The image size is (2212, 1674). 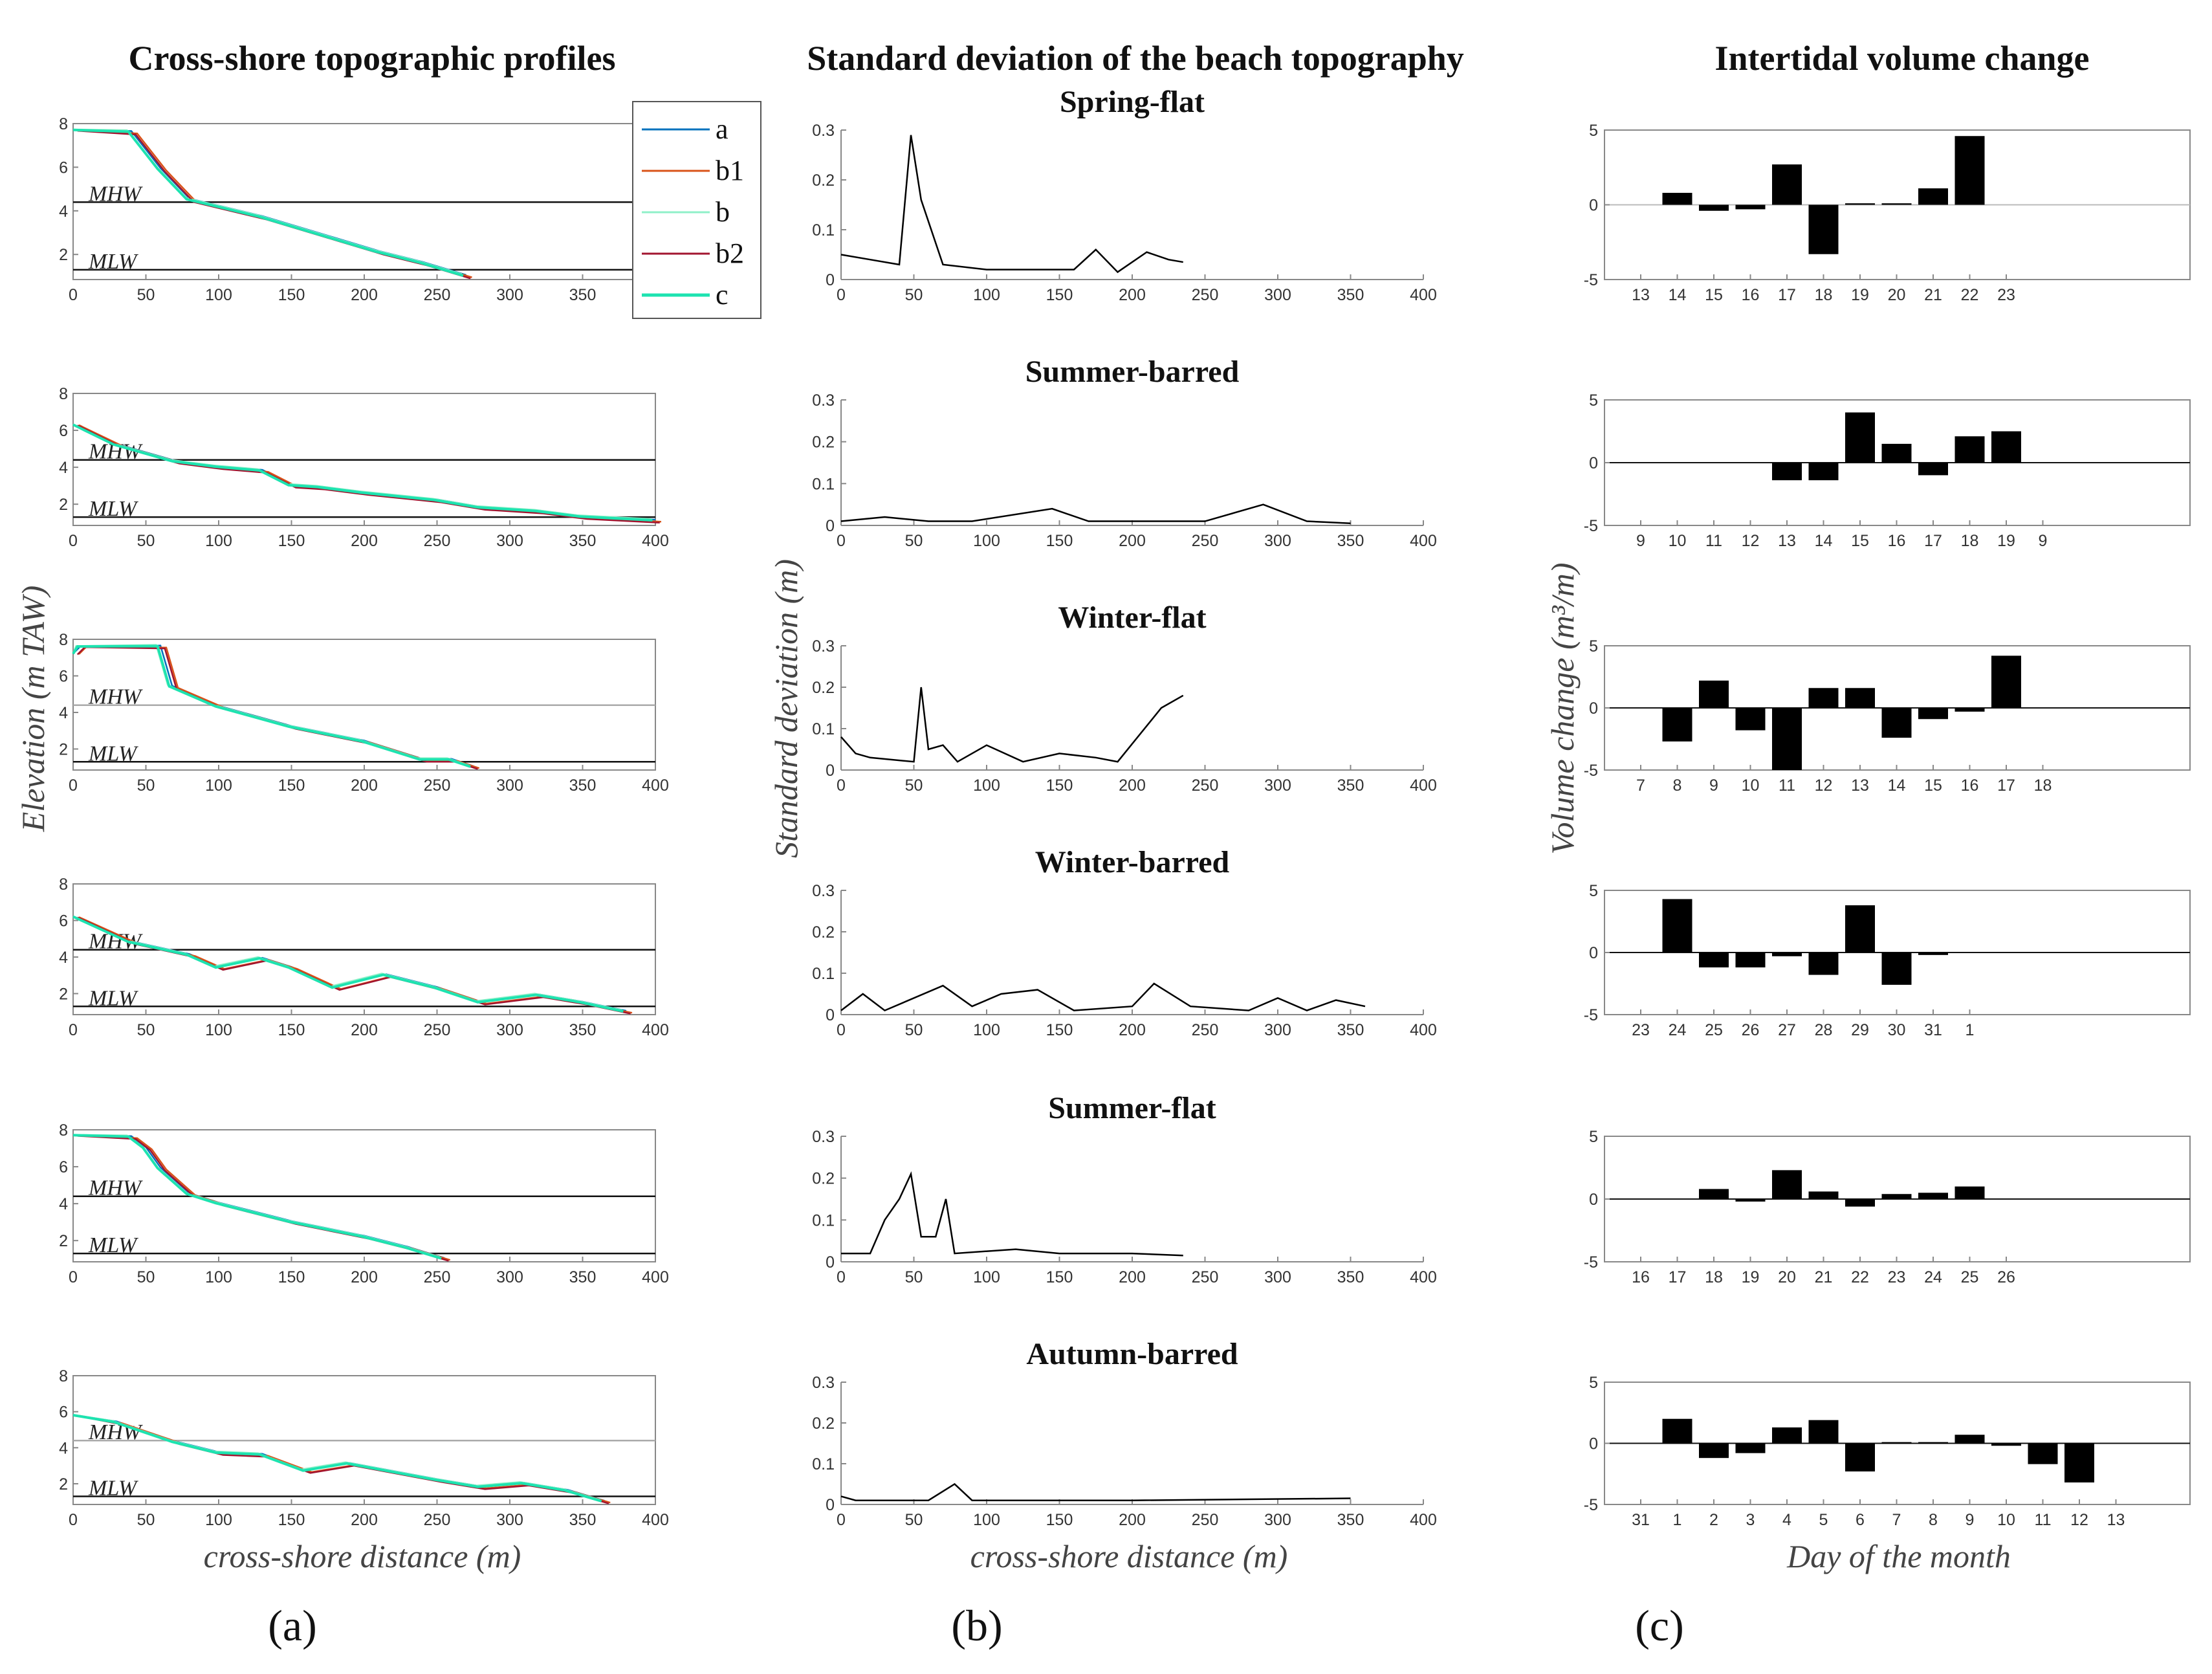 What do you see at coordinates (1824, 541) in the screenshot?
I see `day-tick-label: 14` at bounding box center [1824, 541].